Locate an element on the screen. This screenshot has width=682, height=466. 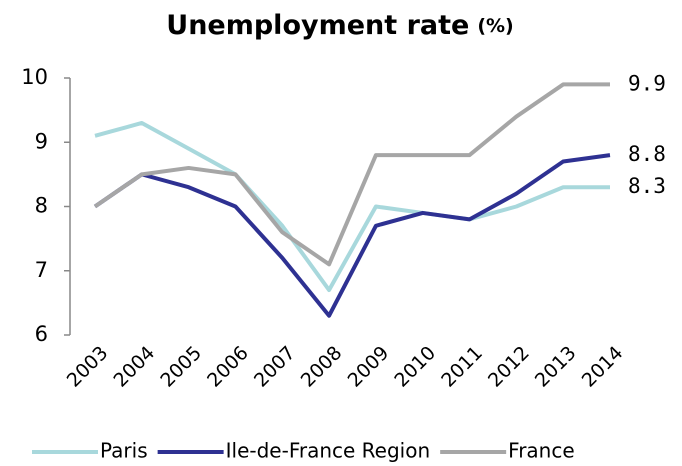
x-tick-label: 2013 is located at coordinates (556, 367).